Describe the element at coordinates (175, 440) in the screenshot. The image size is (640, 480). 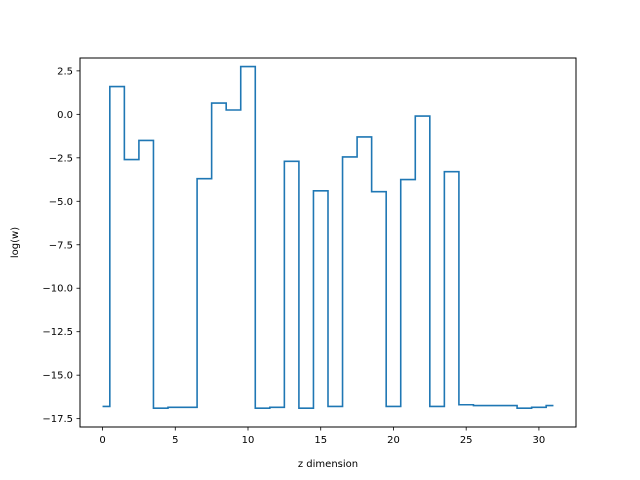
I see `x-tick-label: 5` at that location.